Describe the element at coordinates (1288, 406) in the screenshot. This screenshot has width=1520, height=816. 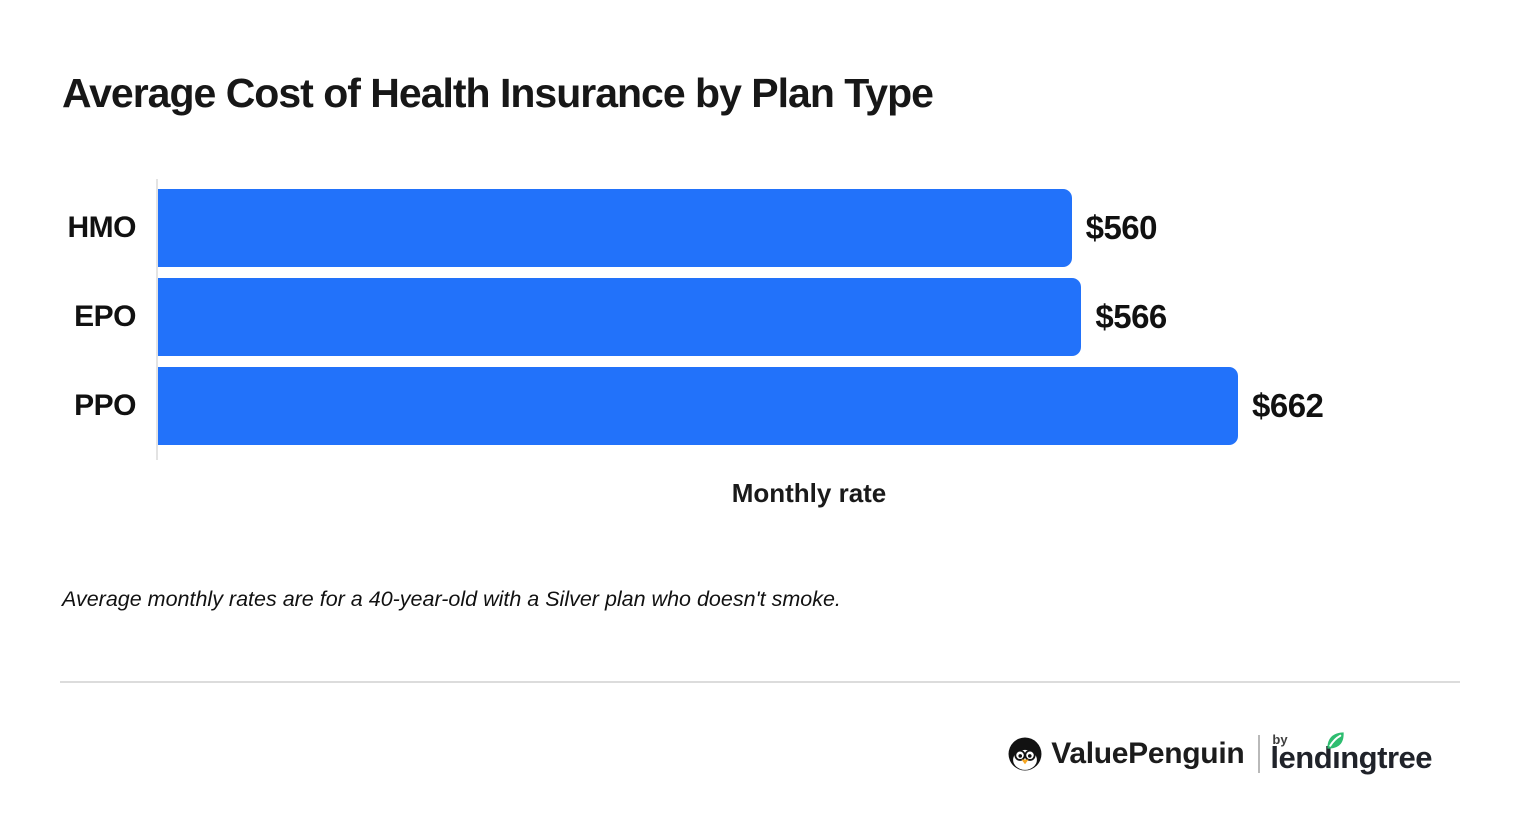
I see `value-label-ppo: $662` at that location.